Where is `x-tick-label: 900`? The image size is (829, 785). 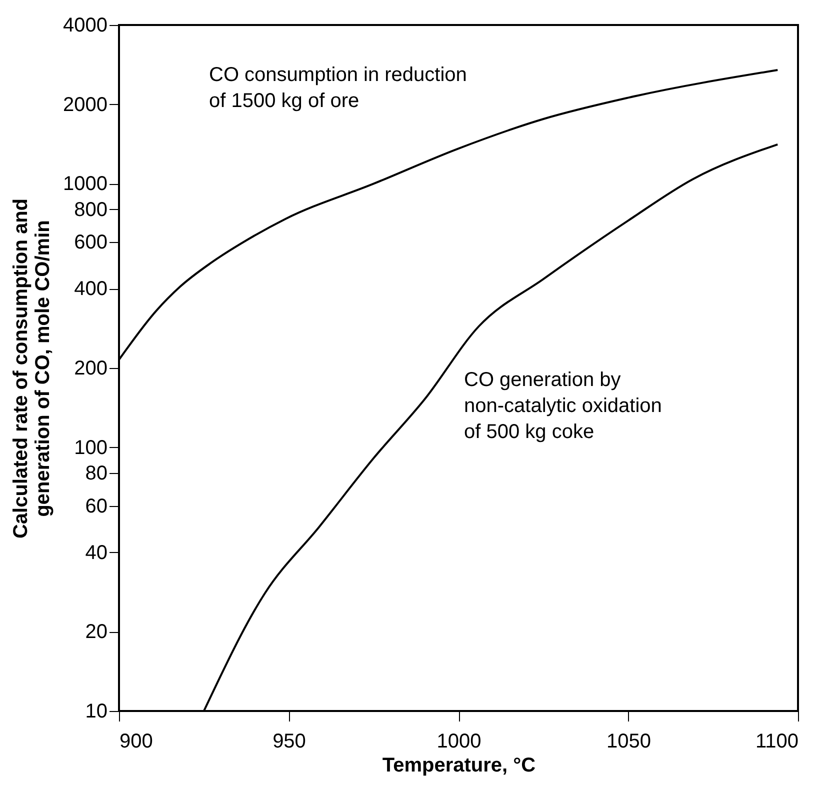 x-tick-label: 900 is located at coordinates (136, 741).